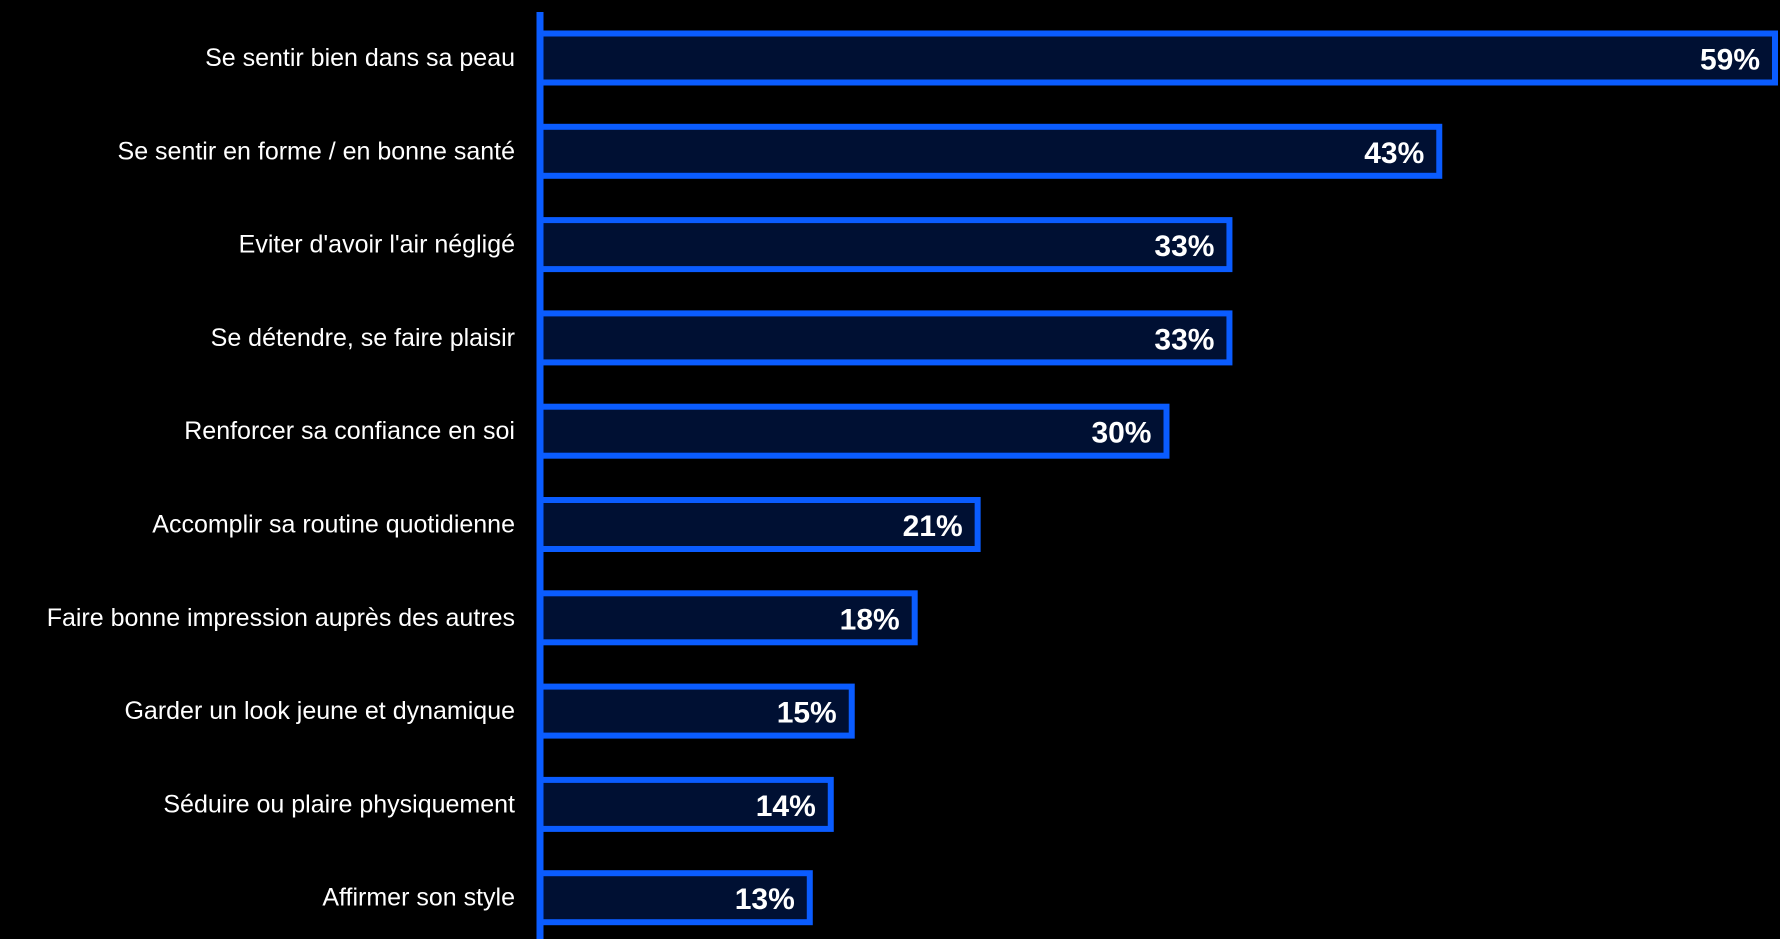 The width and height of the screenshot is (1780, 939). Describe the element at coordinates (727, 618) in the screenshot. I see `bar-faire-bonne-impression-aupres-des-autres` at that location.